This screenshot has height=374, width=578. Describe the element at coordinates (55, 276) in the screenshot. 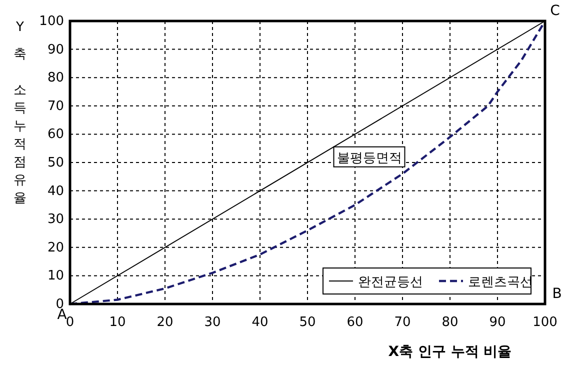

I see `y-tick-label: 10` at that location.